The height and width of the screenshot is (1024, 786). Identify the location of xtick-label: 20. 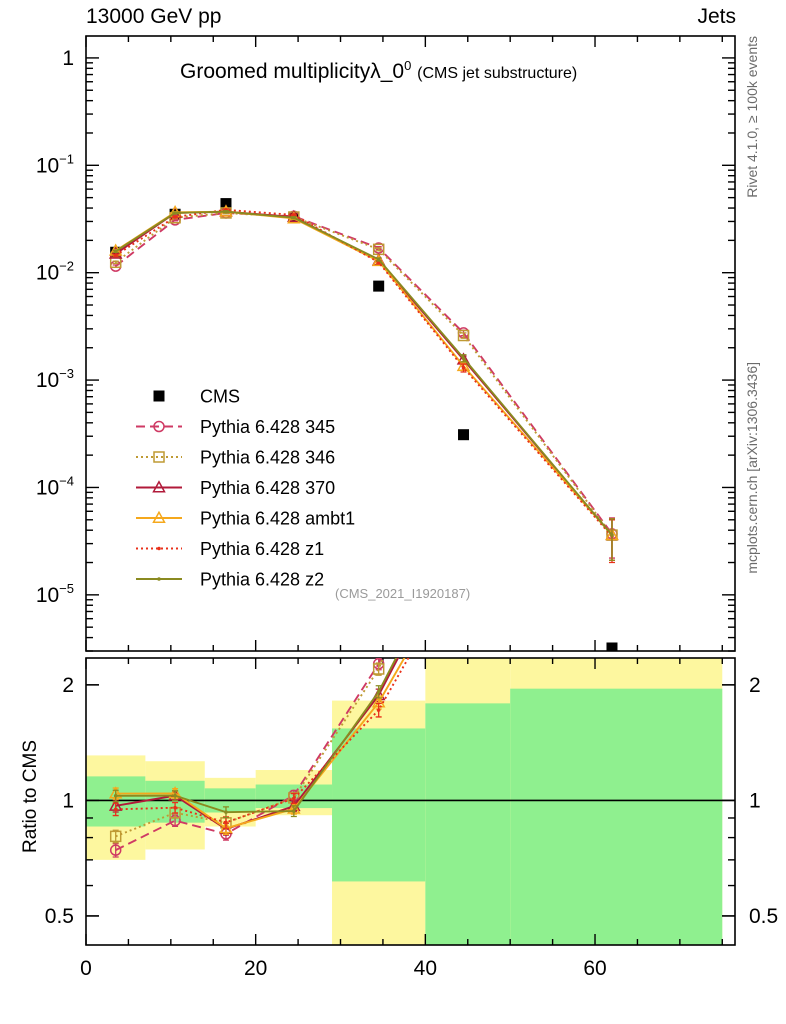
(255, 968).